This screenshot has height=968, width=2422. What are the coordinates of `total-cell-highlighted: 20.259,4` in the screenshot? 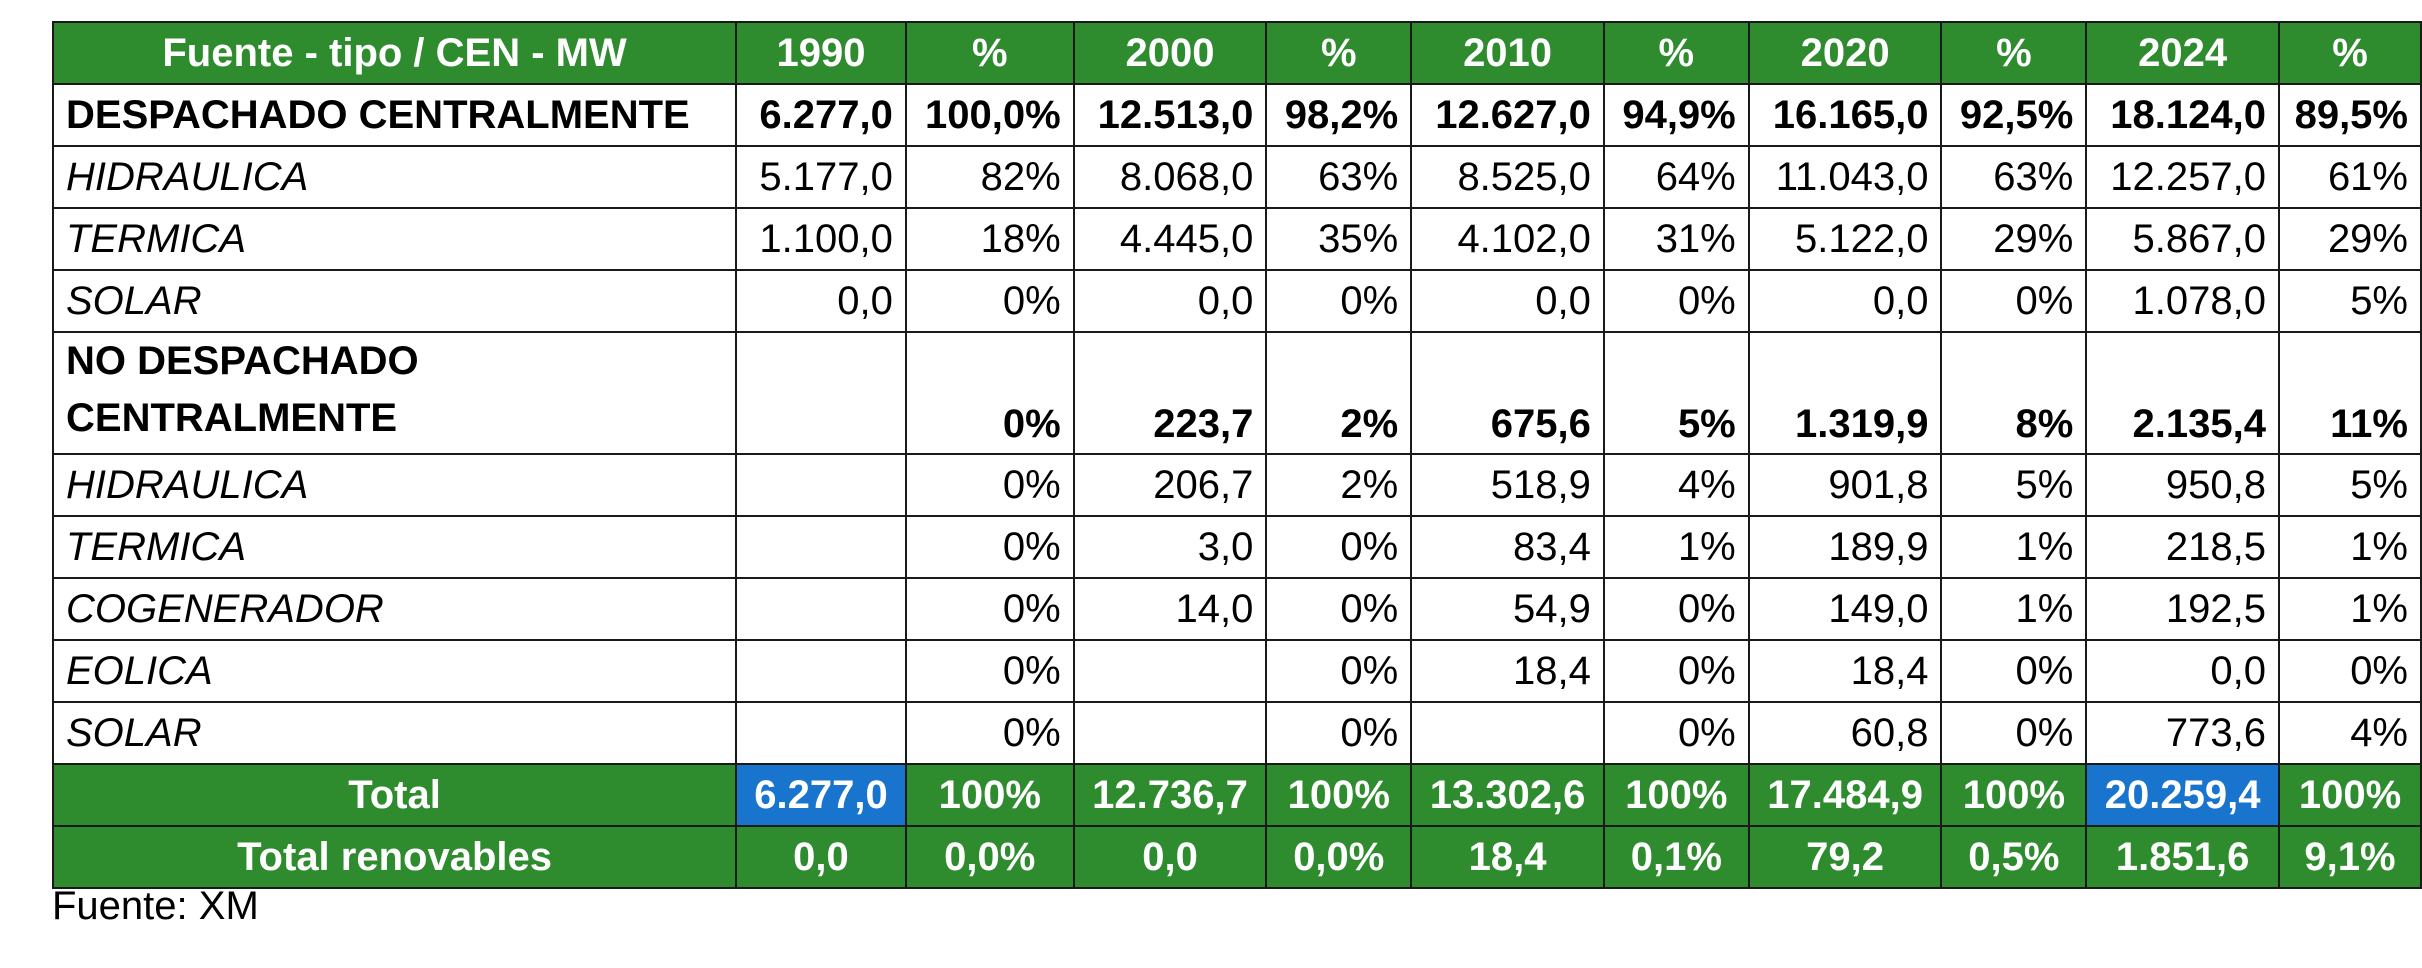 It's located at (2182, 795).